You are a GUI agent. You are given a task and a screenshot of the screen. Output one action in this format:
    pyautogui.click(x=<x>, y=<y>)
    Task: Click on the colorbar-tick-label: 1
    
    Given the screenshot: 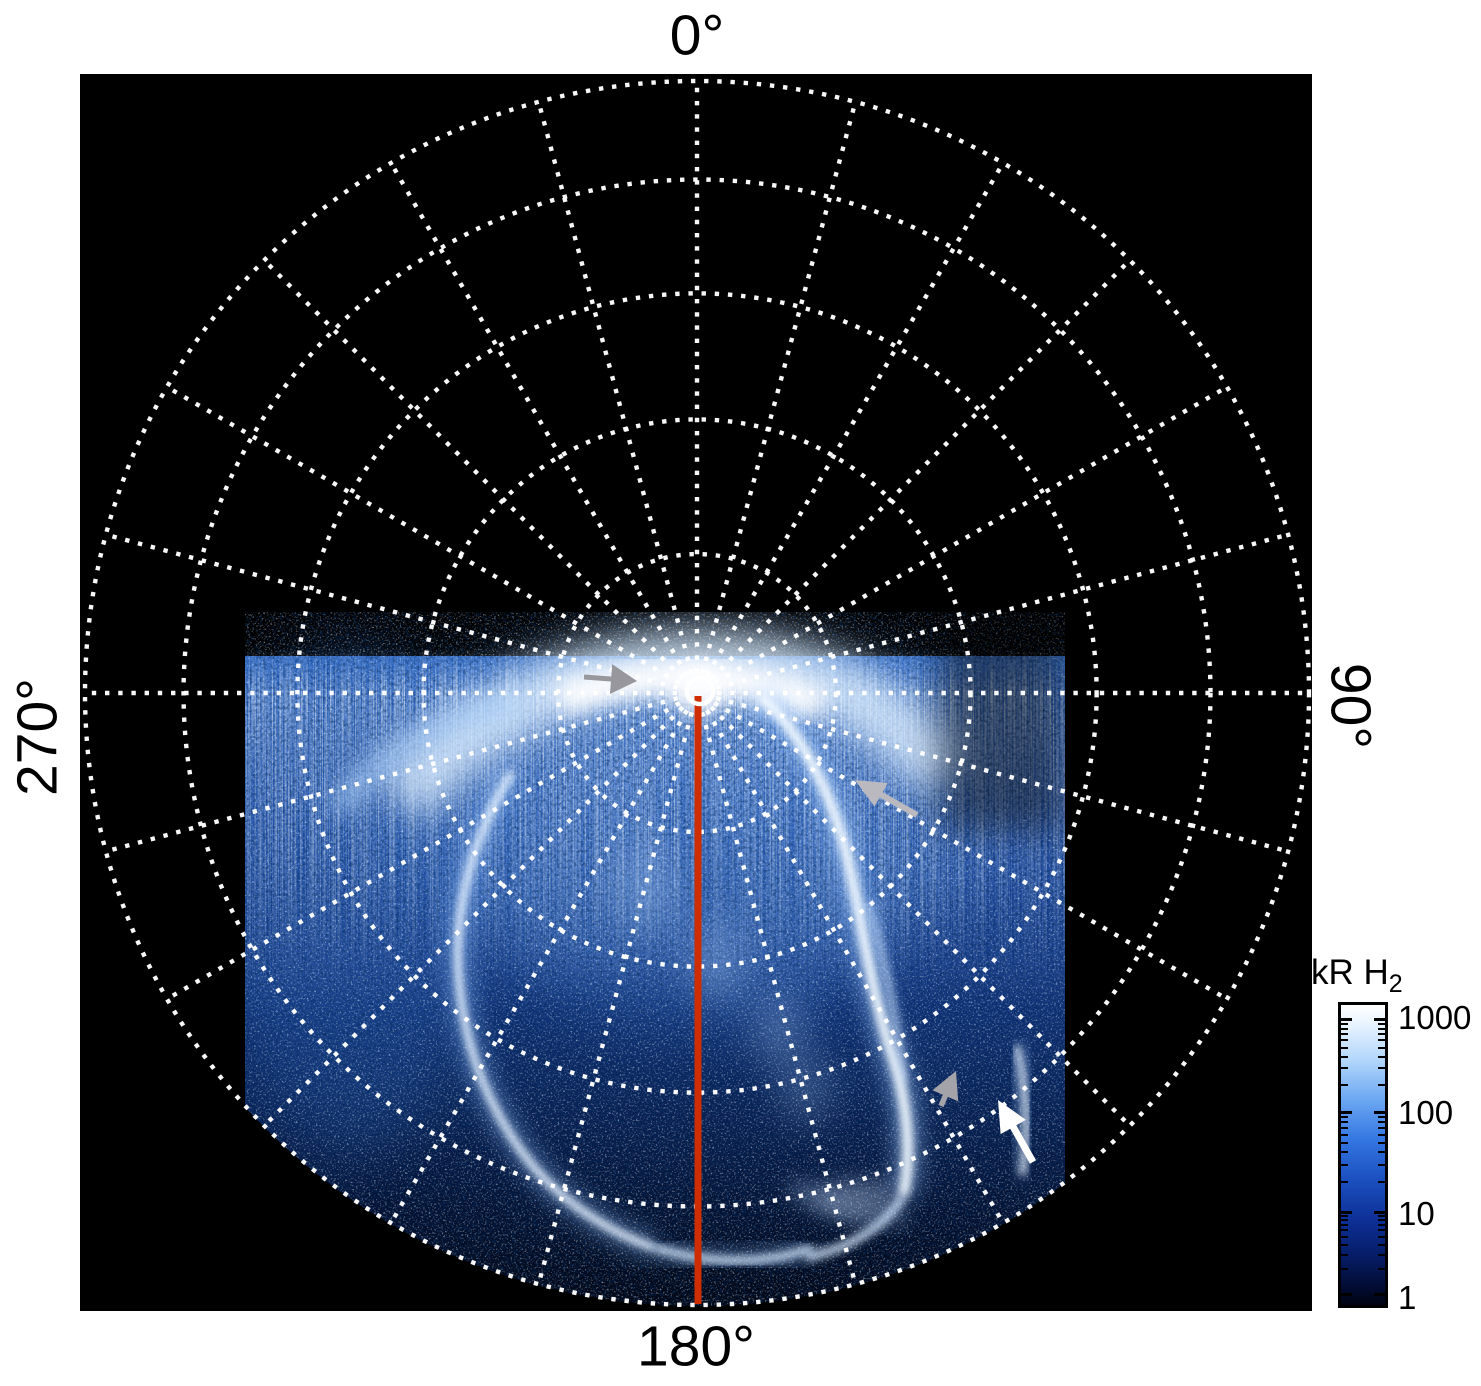 What is the action you would take?
    pyautogui.click(x=1407, y=1297)
    